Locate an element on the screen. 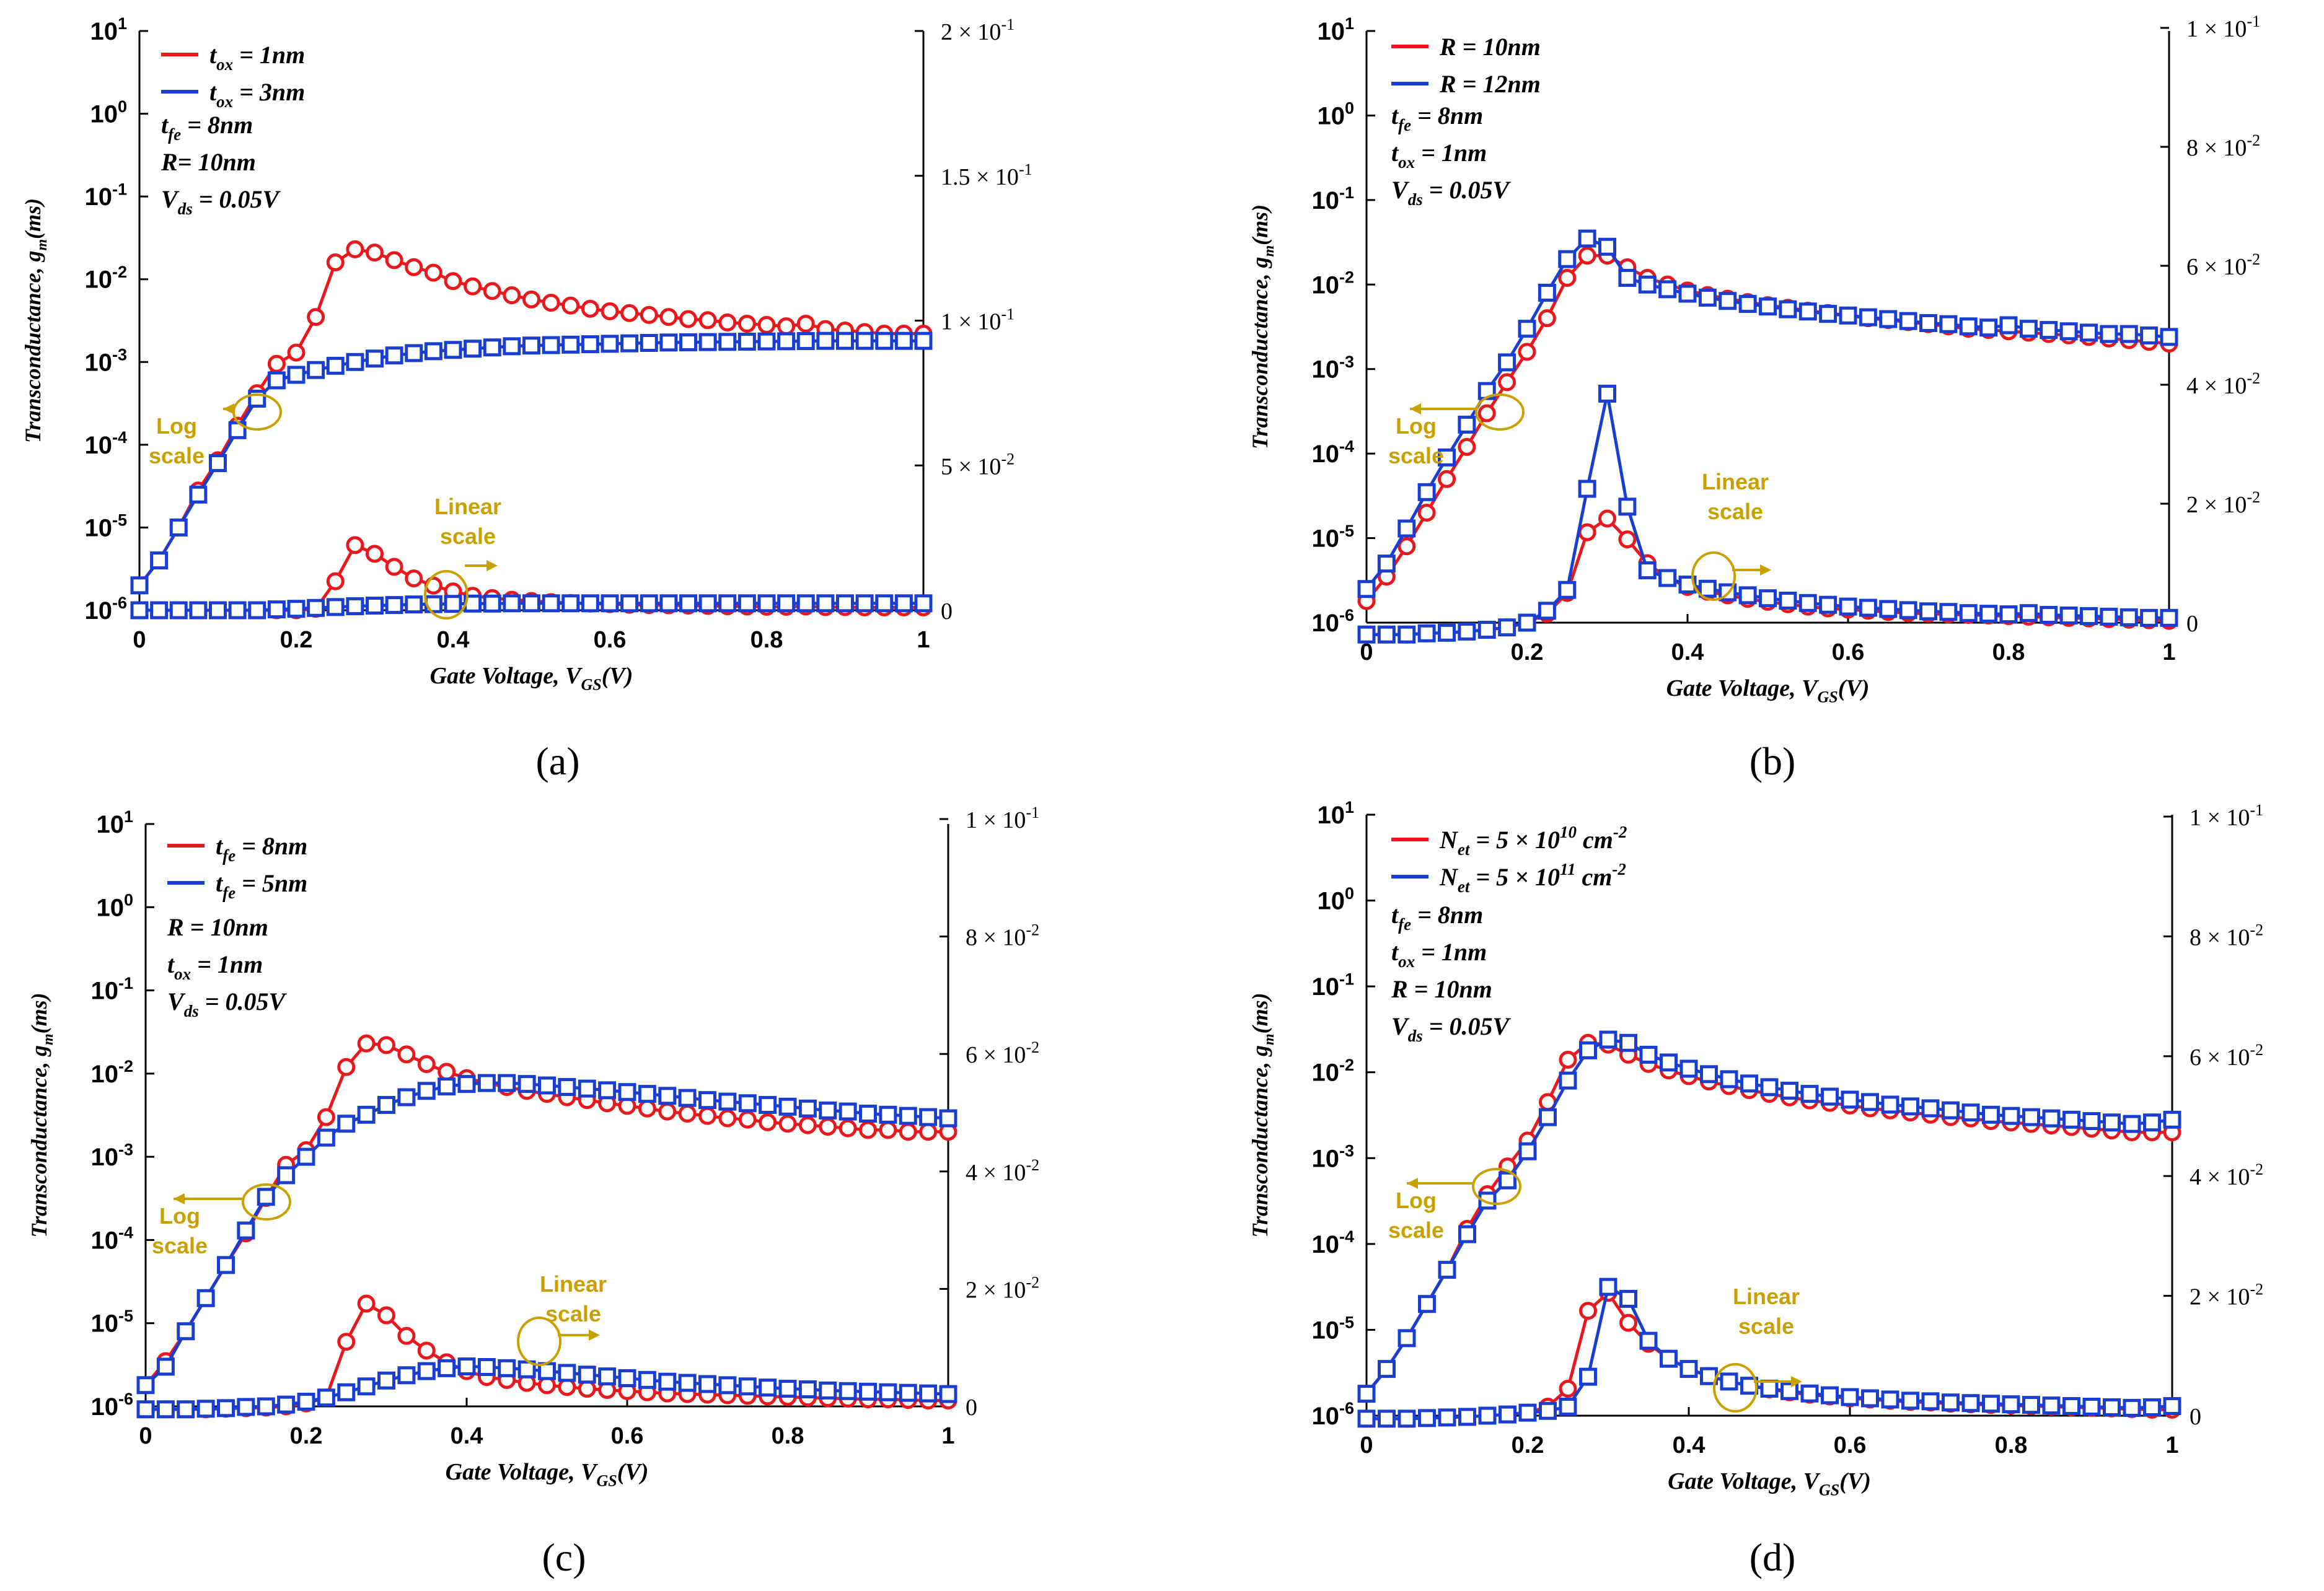  x-tick-label: 0.6 is located at coordinates (1850, 1445).